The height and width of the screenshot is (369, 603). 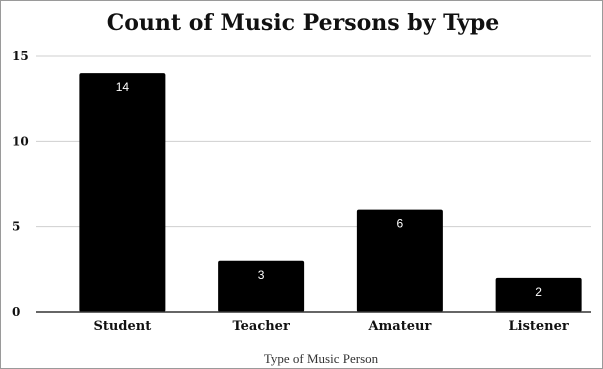 What do you see at coordinates (539, 326) in the screenshot?
I see `x-category-label: Listener` at bounding box center [539, 326].